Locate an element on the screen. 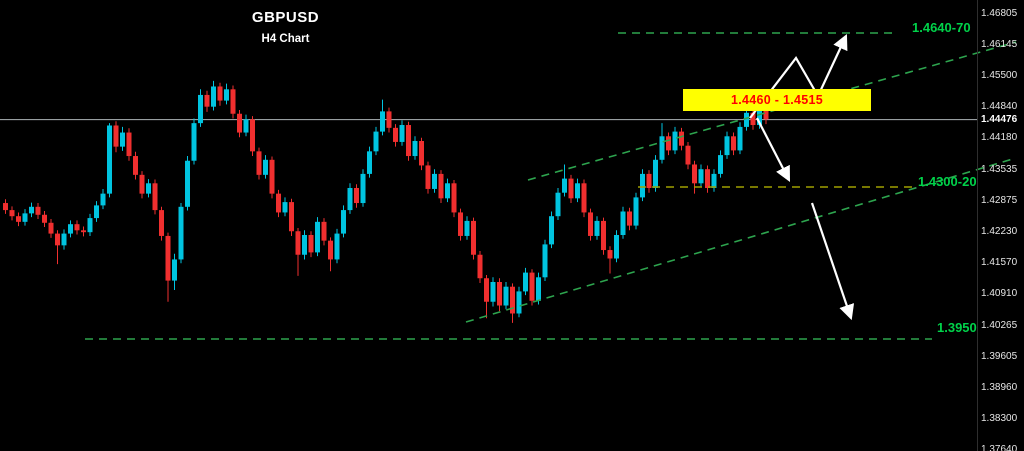 Image resolution: width=1024 pixels, height=451 pixels. resistance-zone-box: 1.4460 - 1.4515 is located at coordinates (777, 100).